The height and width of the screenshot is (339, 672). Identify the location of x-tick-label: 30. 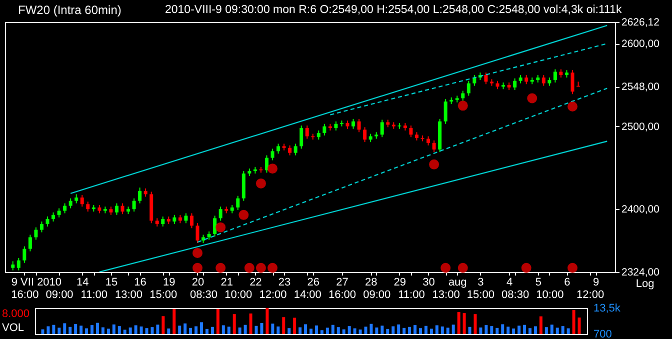
(428, 282).